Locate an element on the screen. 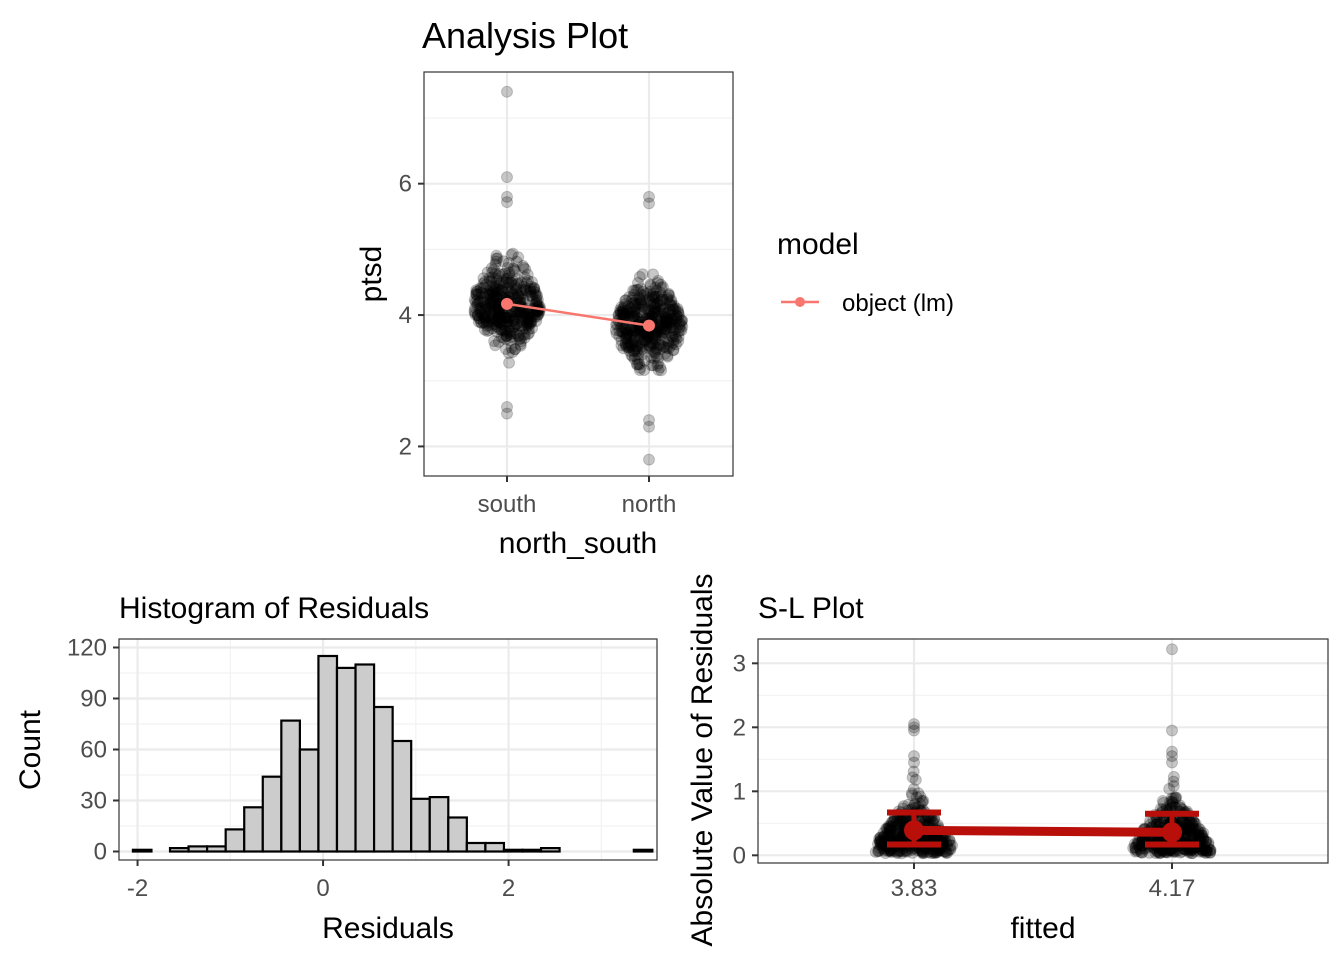 The image size is (1344, 960). sl-y-tick-label: 3 is located at coordinates (739, 663).